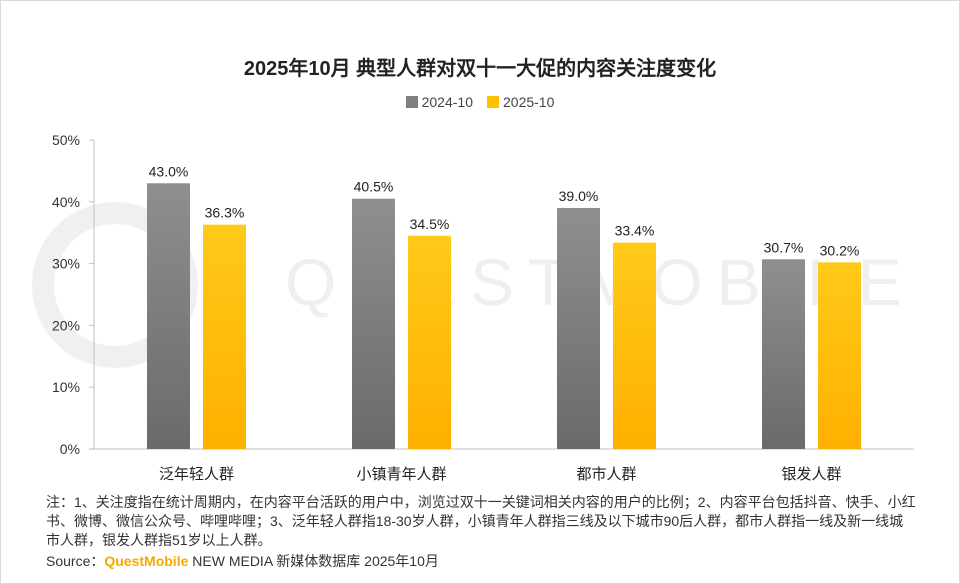  What do you see at coordinates (66, 140) in the screenshot?
I see `y-tick-label: 50%` at bounding box center [66, 140].